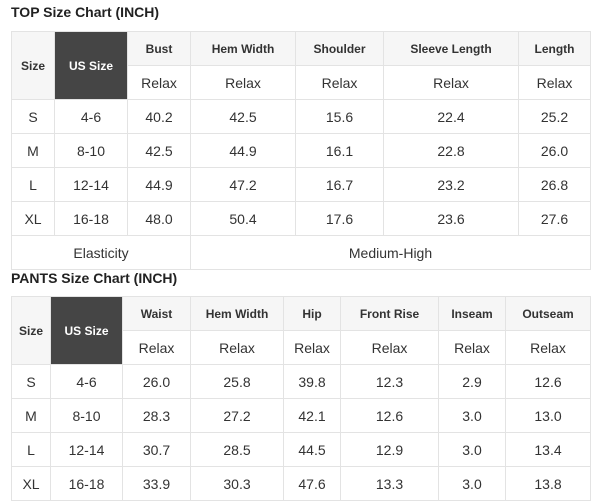  What do you see at coordinates (312, 381) in the screenshot?
I see `measurement-cell: 39.8` at bounding box center [312, 381].